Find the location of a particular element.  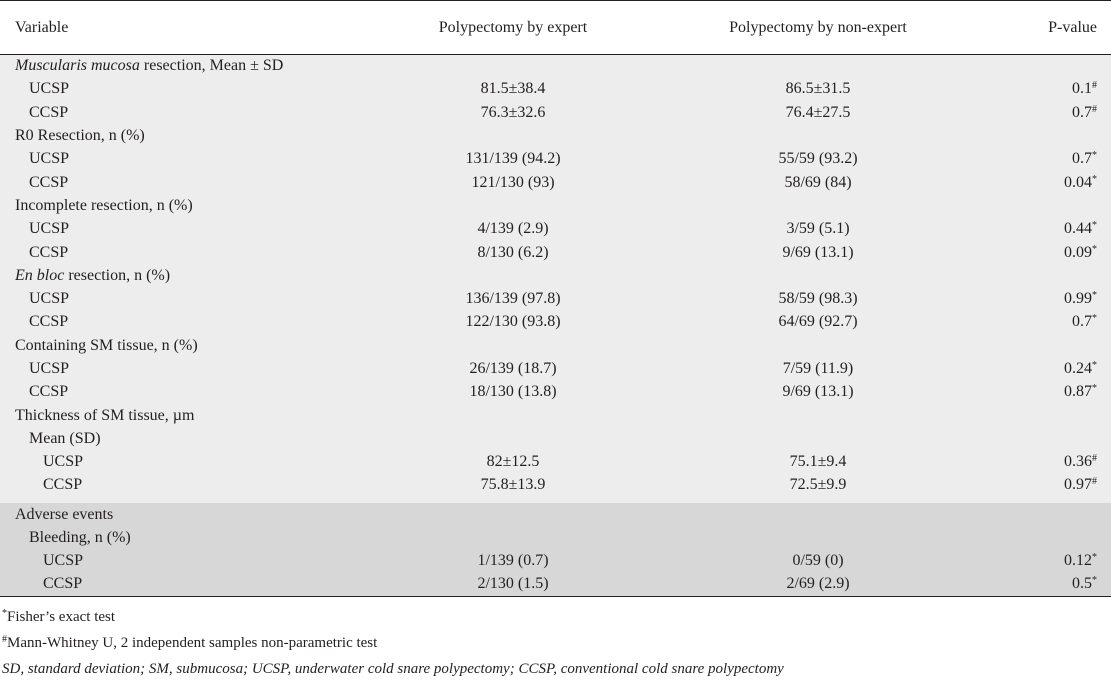

section-title-italic: Muscularis mucosa is located at coordinates (77, 66).